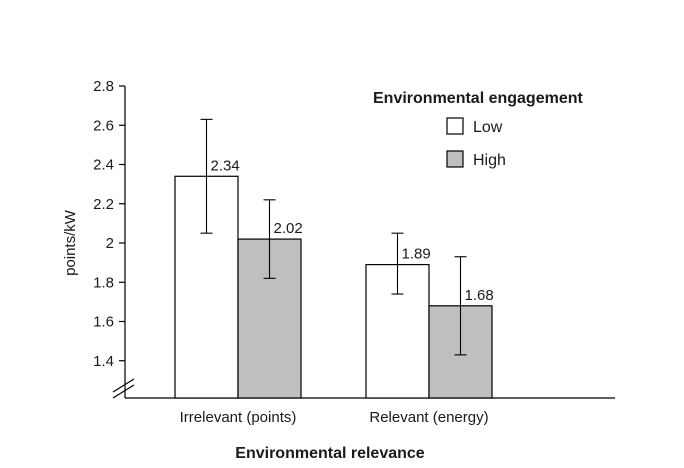 The image size is (684, 468). I want to click on legend-label-high: High, so click(489, 160).